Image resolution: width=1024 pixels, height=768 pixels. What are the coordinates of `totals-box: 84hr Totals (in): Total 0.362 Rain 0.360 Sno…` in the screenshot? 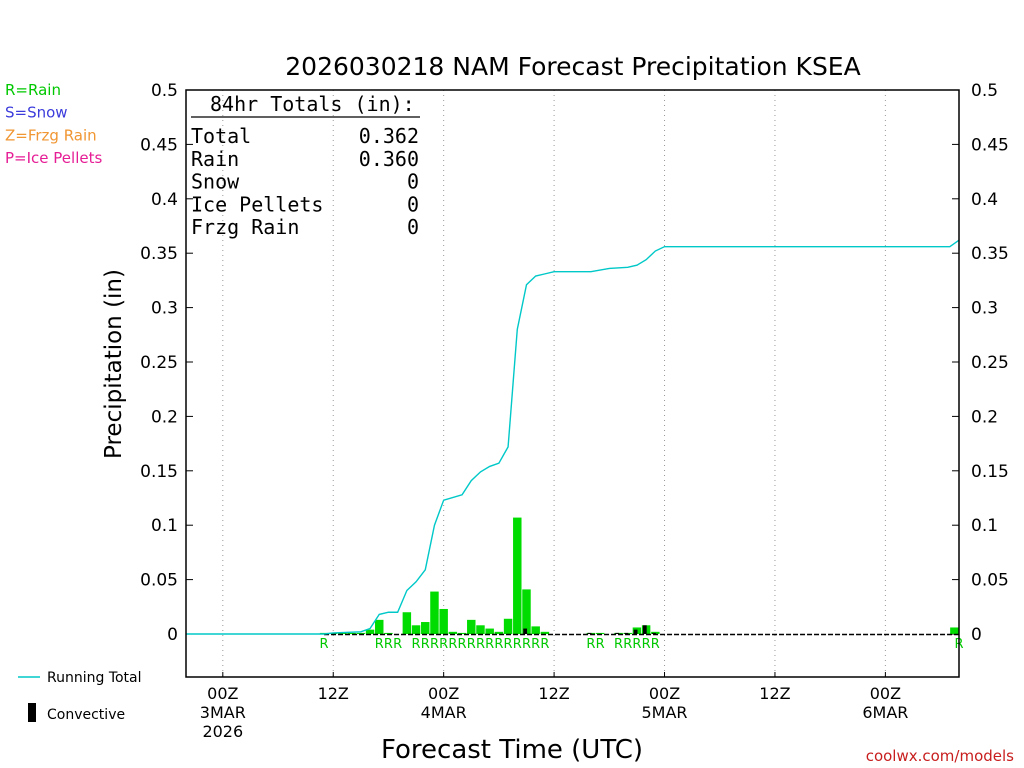 It's located at (305, 165).